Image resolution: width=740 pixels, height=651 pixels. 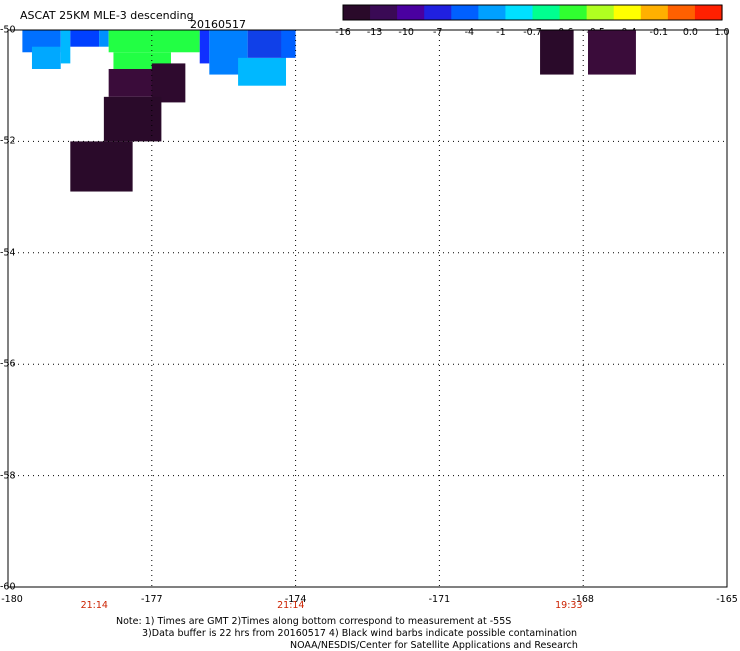 What do you see at coordinates (218, 24) in the screenshot?
I see `map-date: 20160517` at bounding box center [218, 24].